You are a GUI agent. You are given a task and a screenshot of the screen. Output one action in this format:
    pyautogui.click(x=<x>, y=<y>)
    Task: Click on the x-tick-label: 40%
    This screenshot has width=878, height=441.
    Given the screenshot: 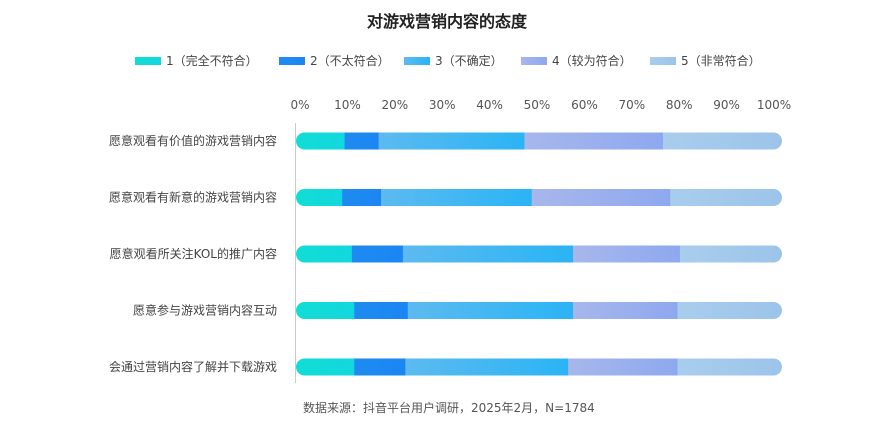 What is the action you would take?
    pyautogui.click(x=489, y=105)
    